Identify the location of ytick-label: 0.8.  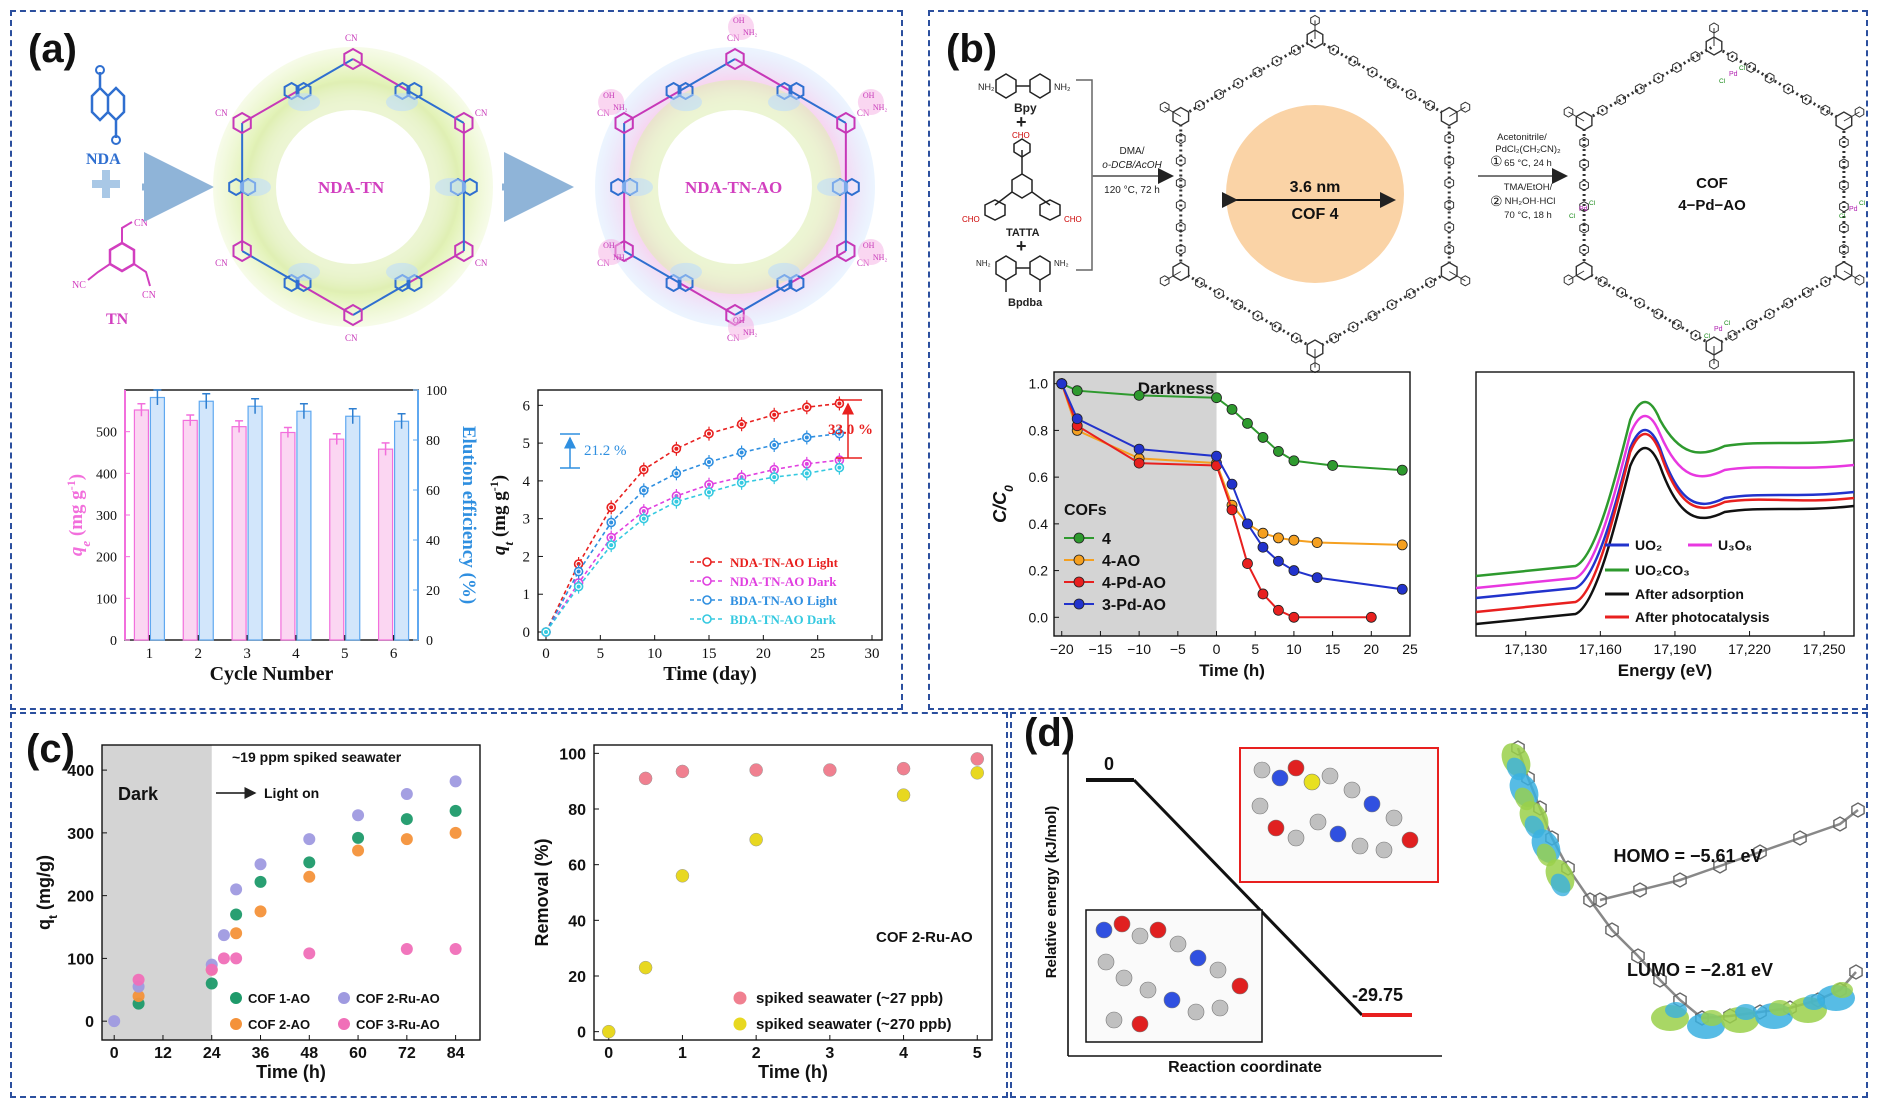
(1039, 430).